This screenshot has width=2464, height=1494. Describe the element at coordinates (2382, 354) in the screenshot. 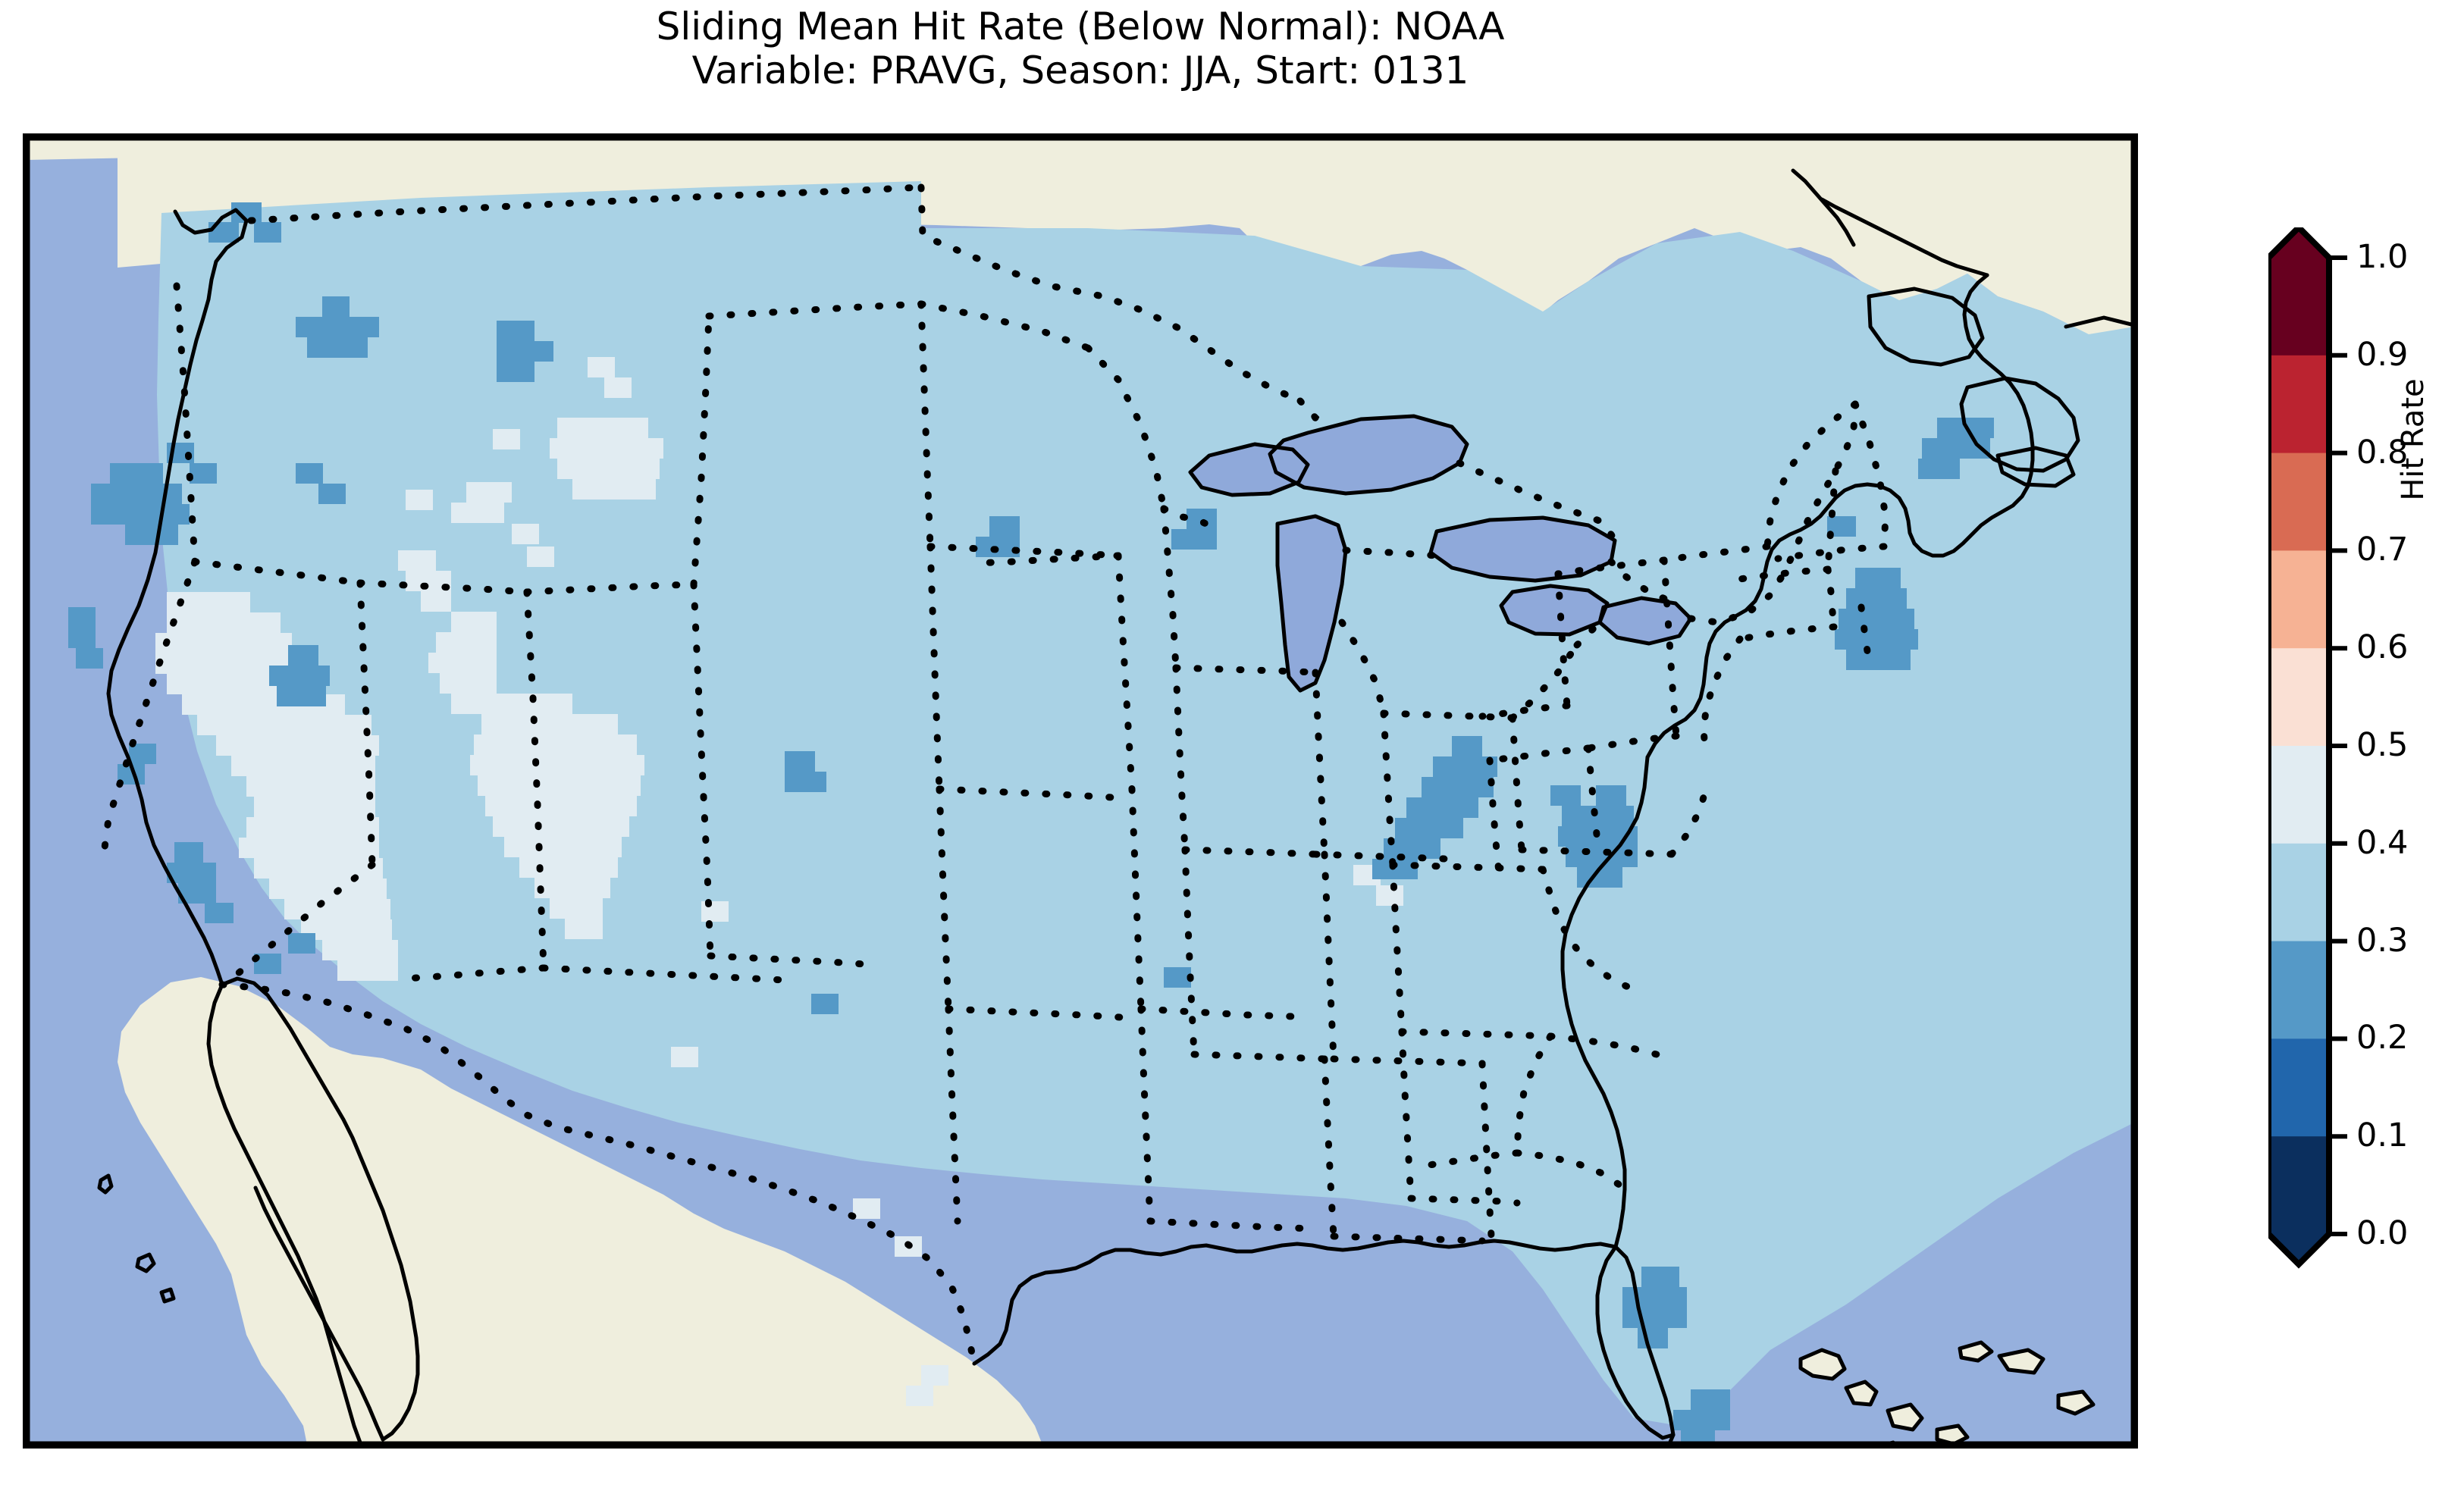

I see `colorbar-tick-label: 0.9` at that location.